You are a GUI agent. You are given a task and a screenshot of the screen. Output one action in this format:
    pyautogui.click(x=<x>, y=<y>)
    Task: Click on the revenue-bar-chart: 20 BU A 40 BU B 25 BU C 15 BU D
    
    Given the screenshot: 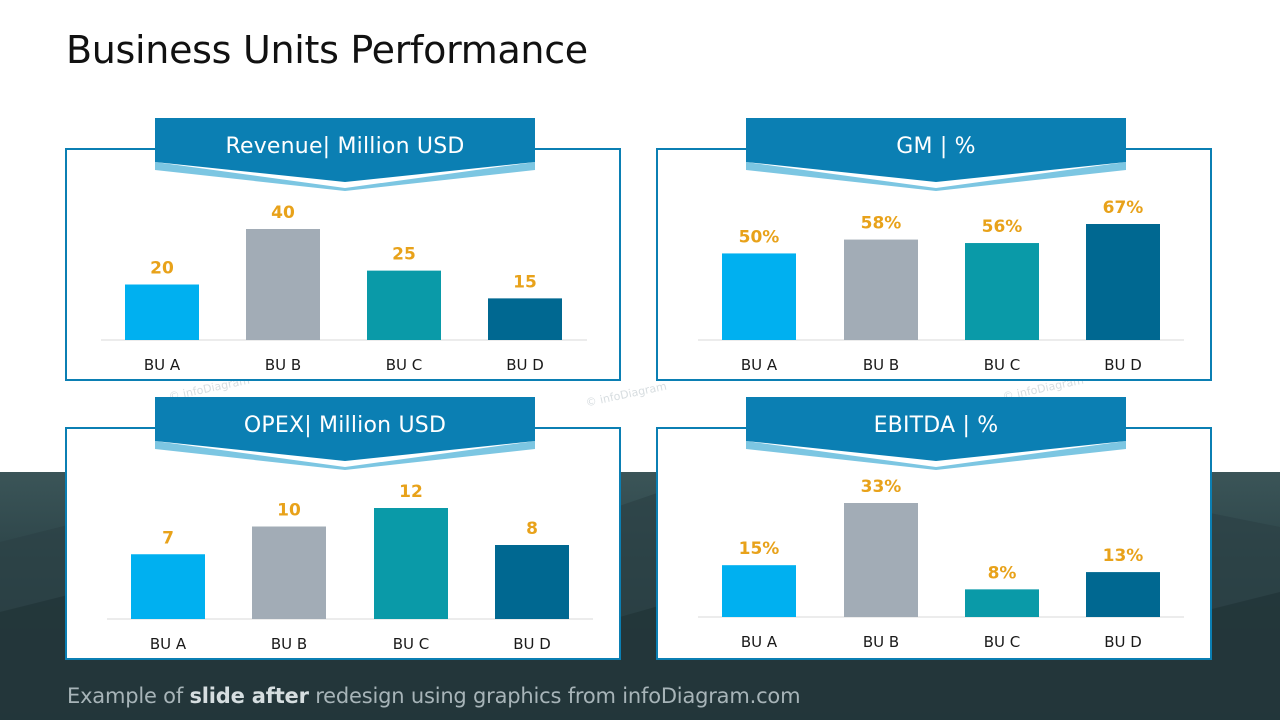 What is the action you would take?
    pyautogui.click(x=344, y=288)
    